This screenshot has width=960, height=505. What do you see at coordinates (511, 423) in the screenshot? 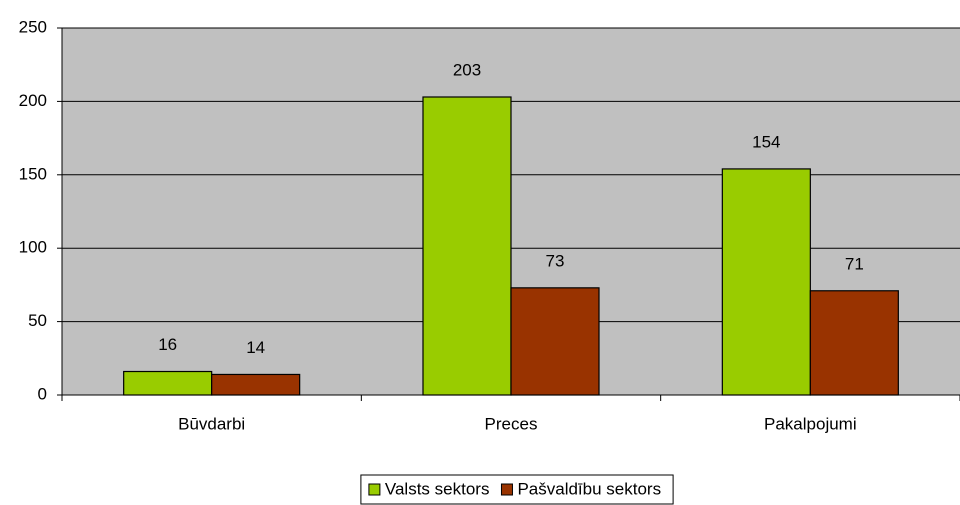
I see `x-tick-label: Preces` at bounding box center [511, 423].